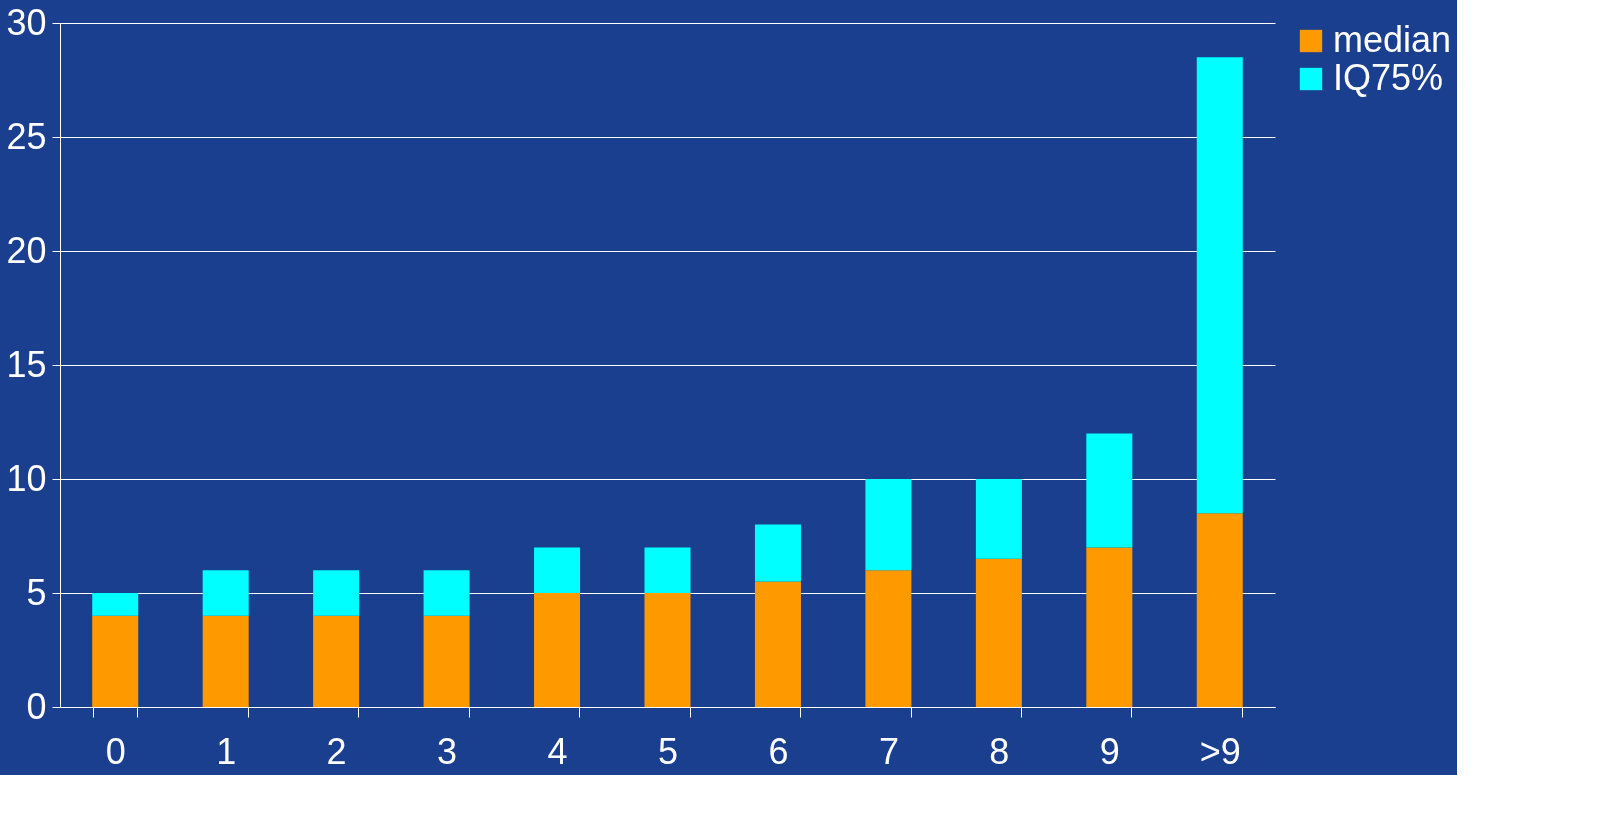 The width and height of the screenshot is (1600, 818). What do you see at coordinates (888, 751) in the screenshot?
I see `x-tick-label: 7` at bounding box center [888, 751].